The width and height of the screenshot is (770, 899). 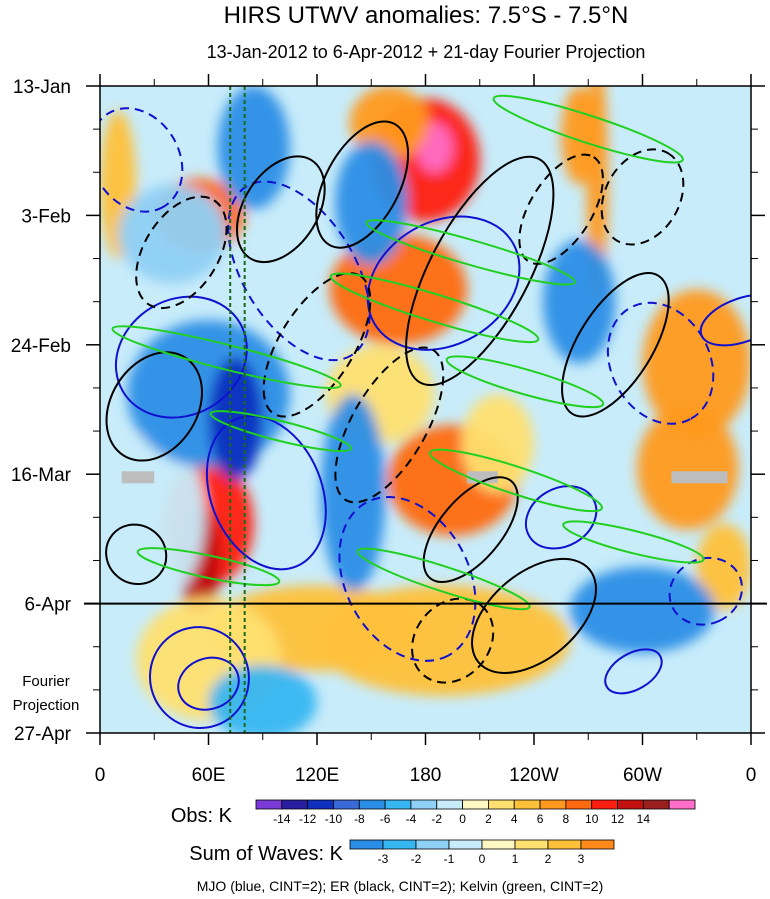 What do you see at coordinates (46, 681) in the screenshot?
I see `projection-label-1: Fourier` at bounding box center [46, 681].